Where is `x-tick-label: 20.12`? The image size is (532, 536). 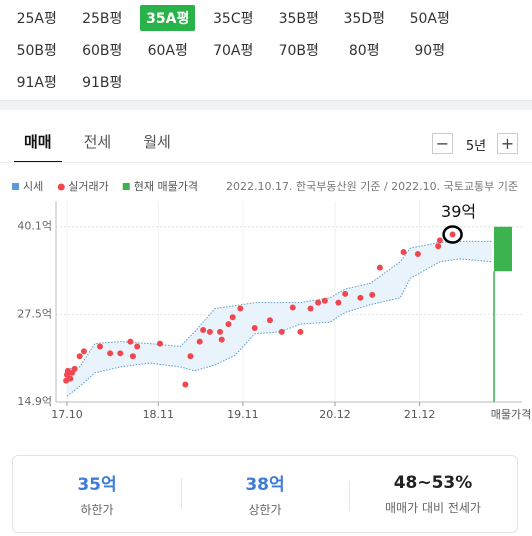 x-tick-label: 20.12 is located at coordinates (335, 414).